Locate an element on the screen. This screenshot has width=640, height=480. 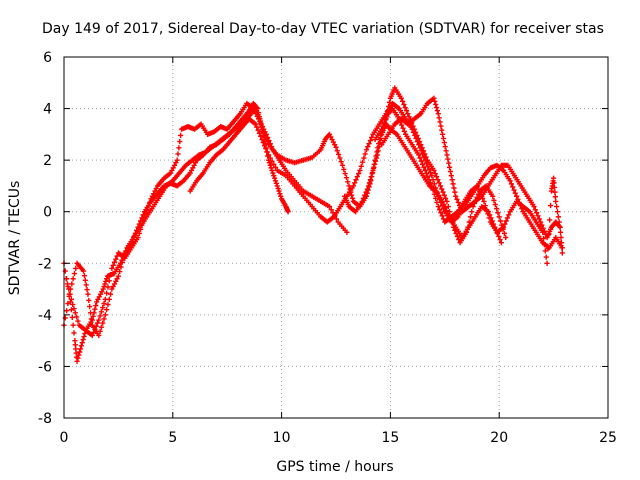
y-tick-label: -4 is located at coordinates (45, 316).